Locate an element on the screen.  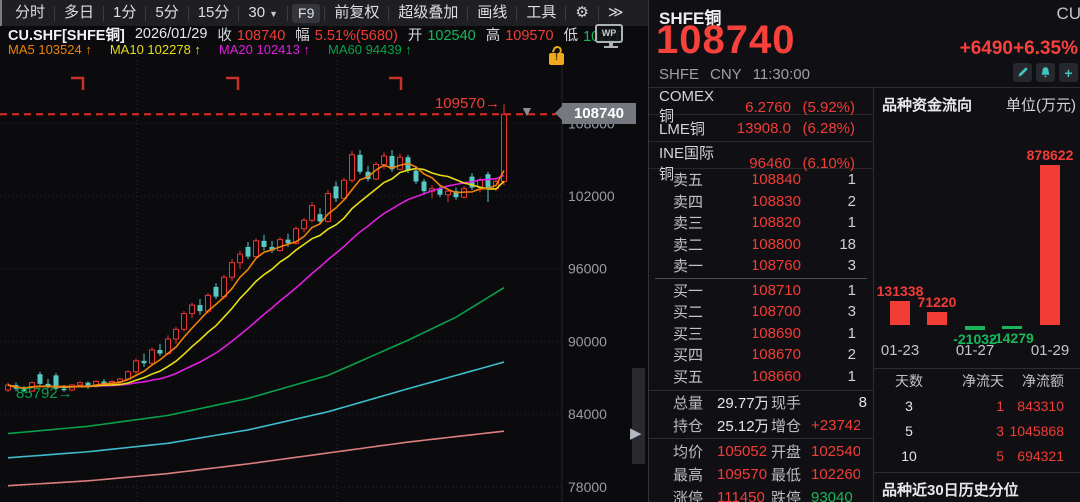
stat-value: 29.77万 is located at coordinates (742, 403).